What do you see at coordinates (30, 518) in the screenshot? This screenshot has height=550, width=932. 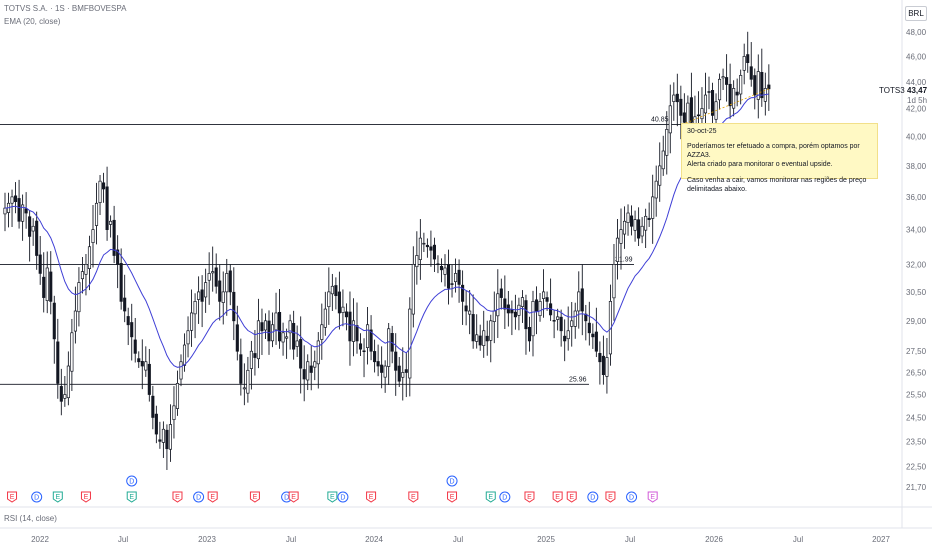 I see `rsi-legend: RSI (14, close)` at bounding box center [30, 518].